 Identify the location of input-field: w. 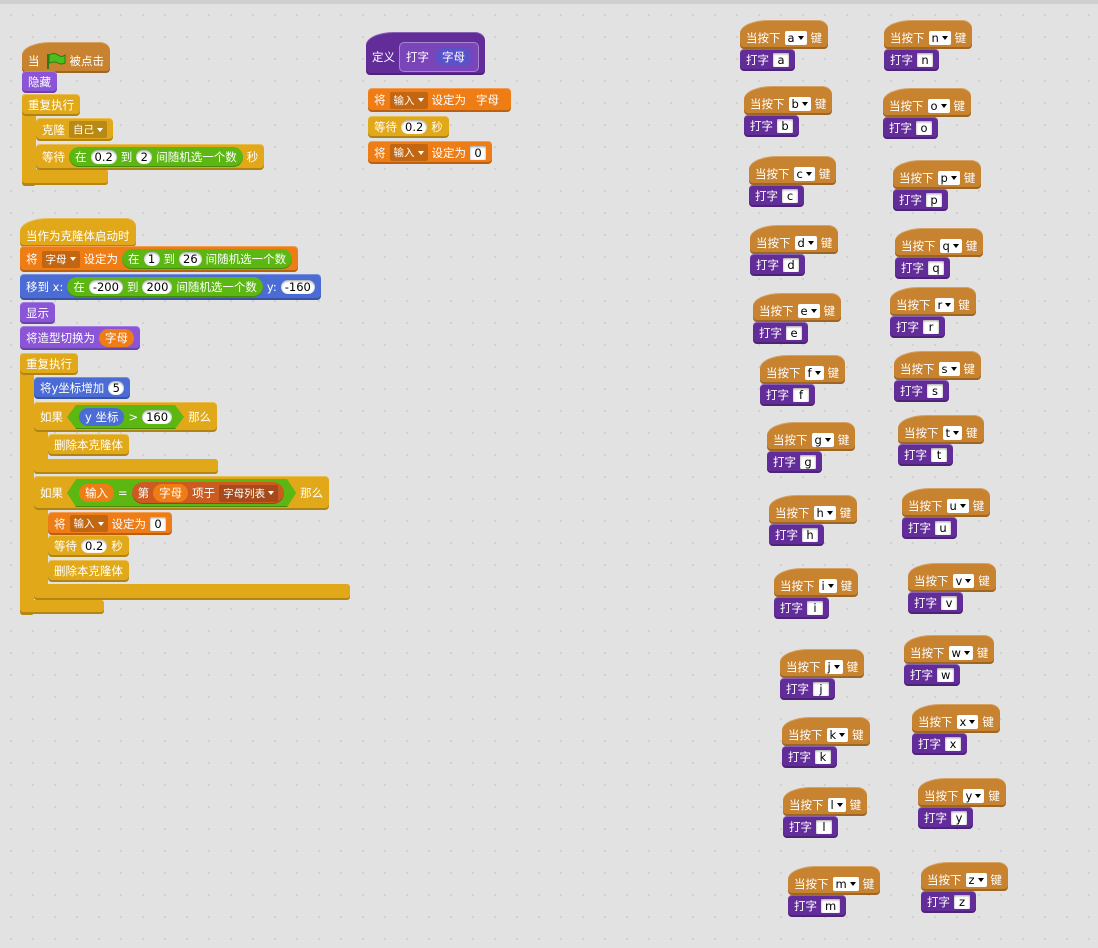
(946, 675).